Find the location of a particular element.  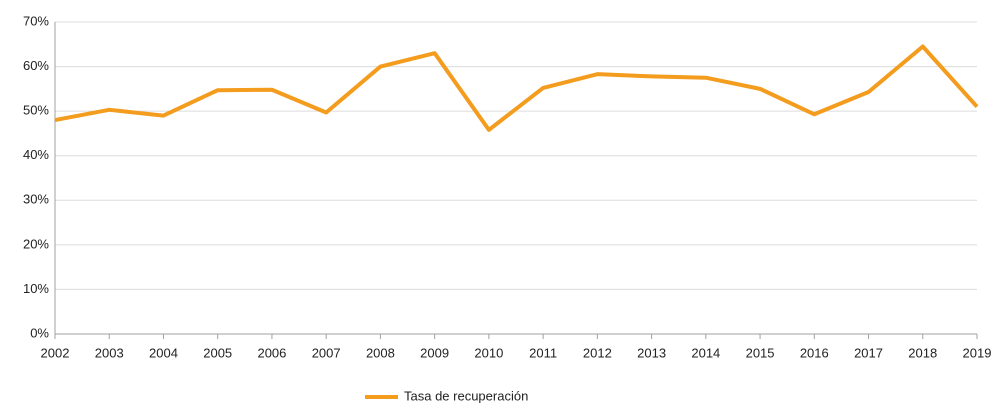

x-tick-label: 2004 is located at coordinates (163, 352).